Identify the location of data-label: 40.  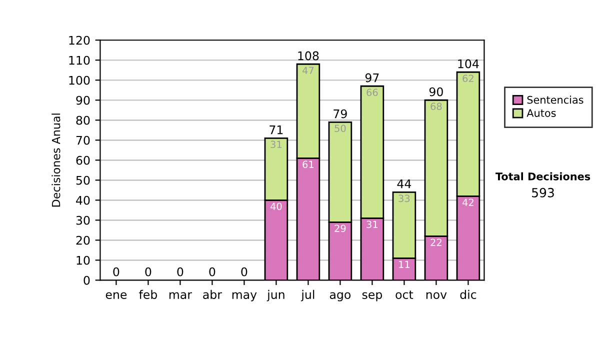
(276, 206).